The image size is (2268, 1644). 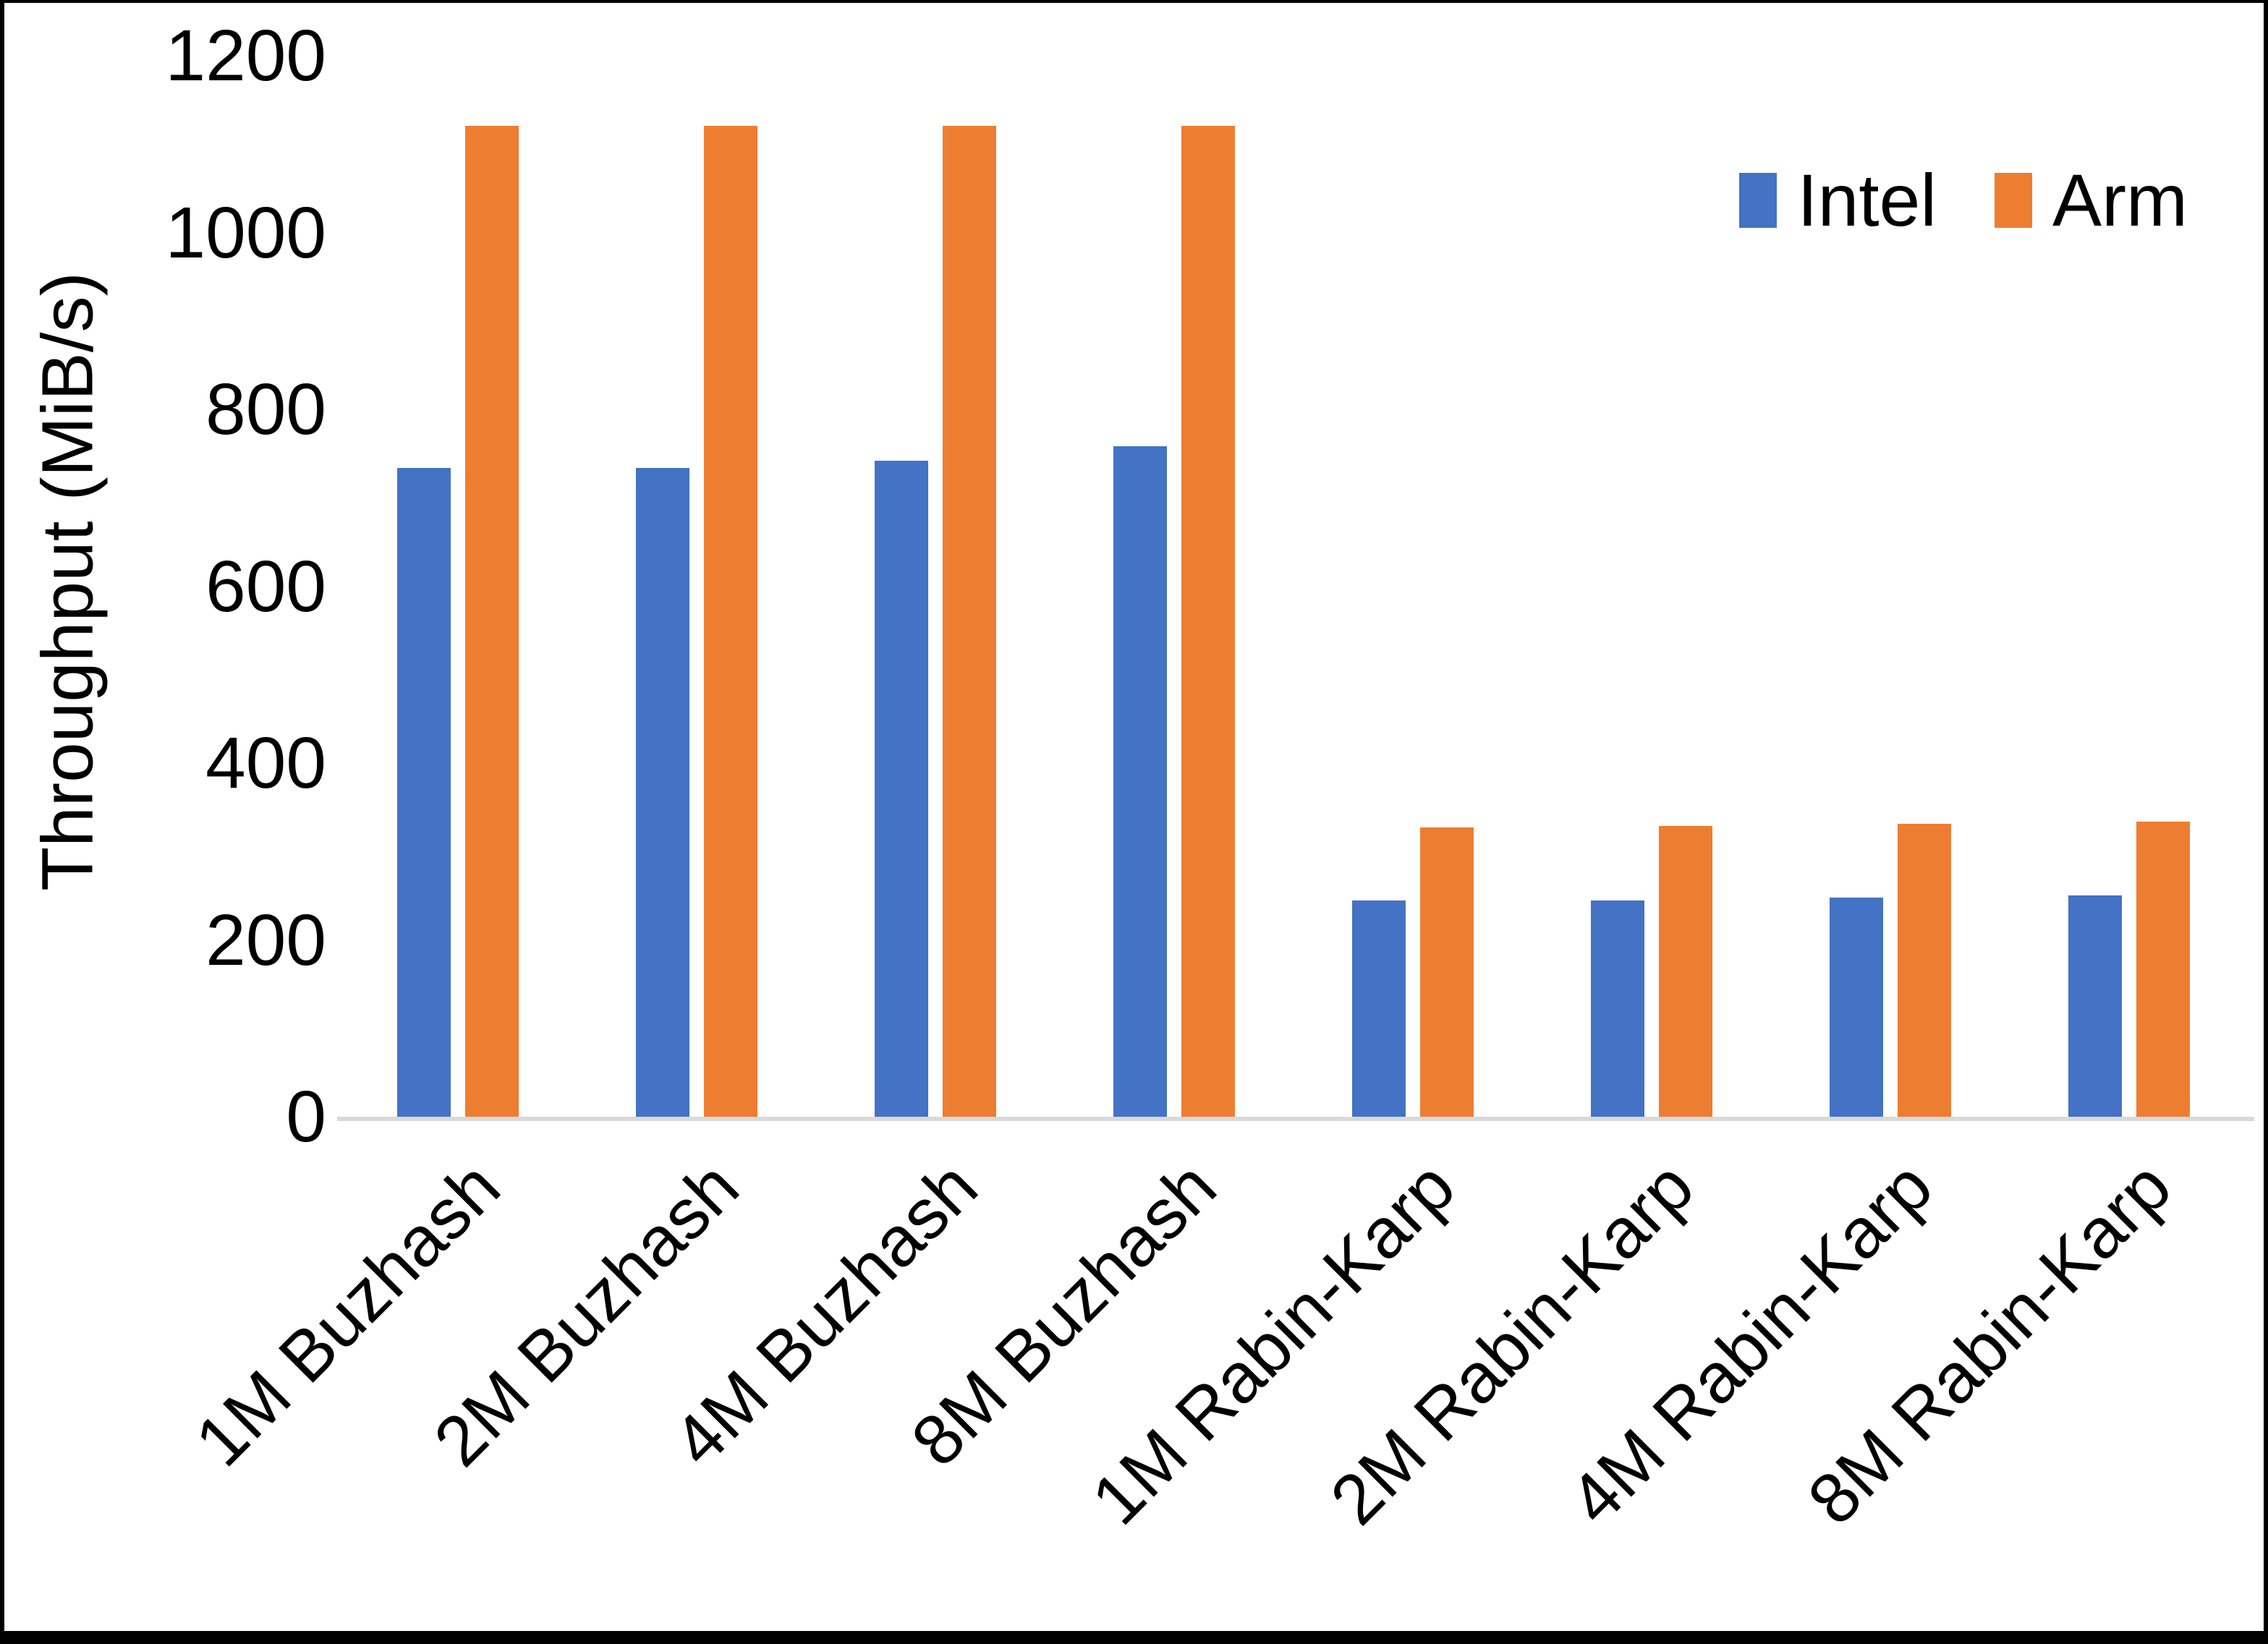 I want to click on y-tick-label: 200, so click(x=265, y=940).